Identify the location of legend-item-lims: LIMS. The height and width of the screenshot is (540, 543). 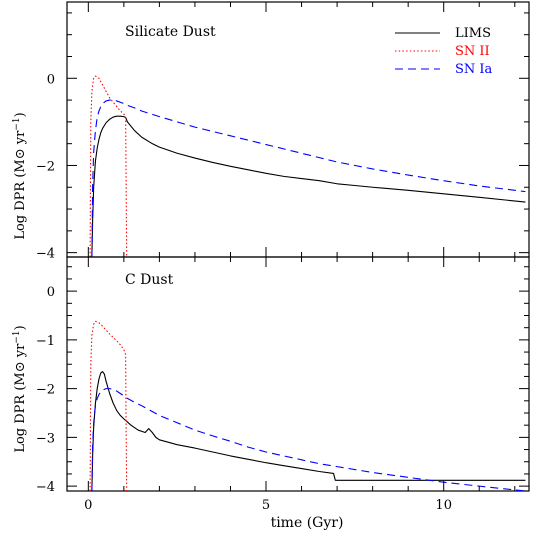
(443, 33).